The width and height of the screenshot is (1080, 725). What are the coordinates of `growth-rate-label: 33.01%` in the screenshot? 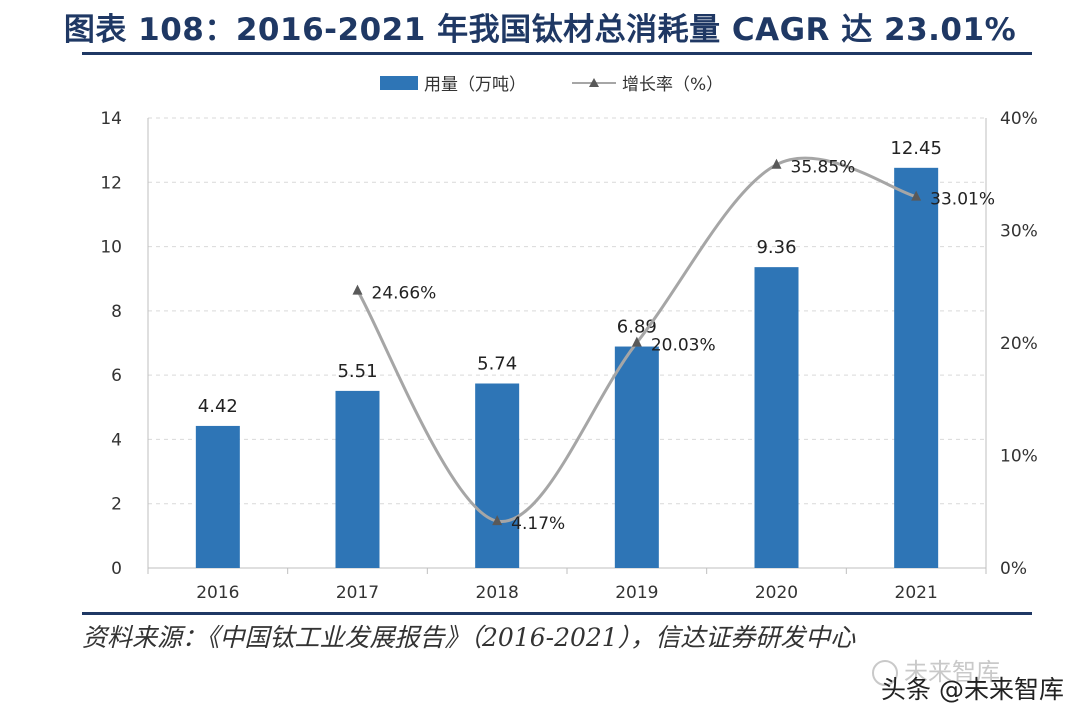 It's located at (962, 200).